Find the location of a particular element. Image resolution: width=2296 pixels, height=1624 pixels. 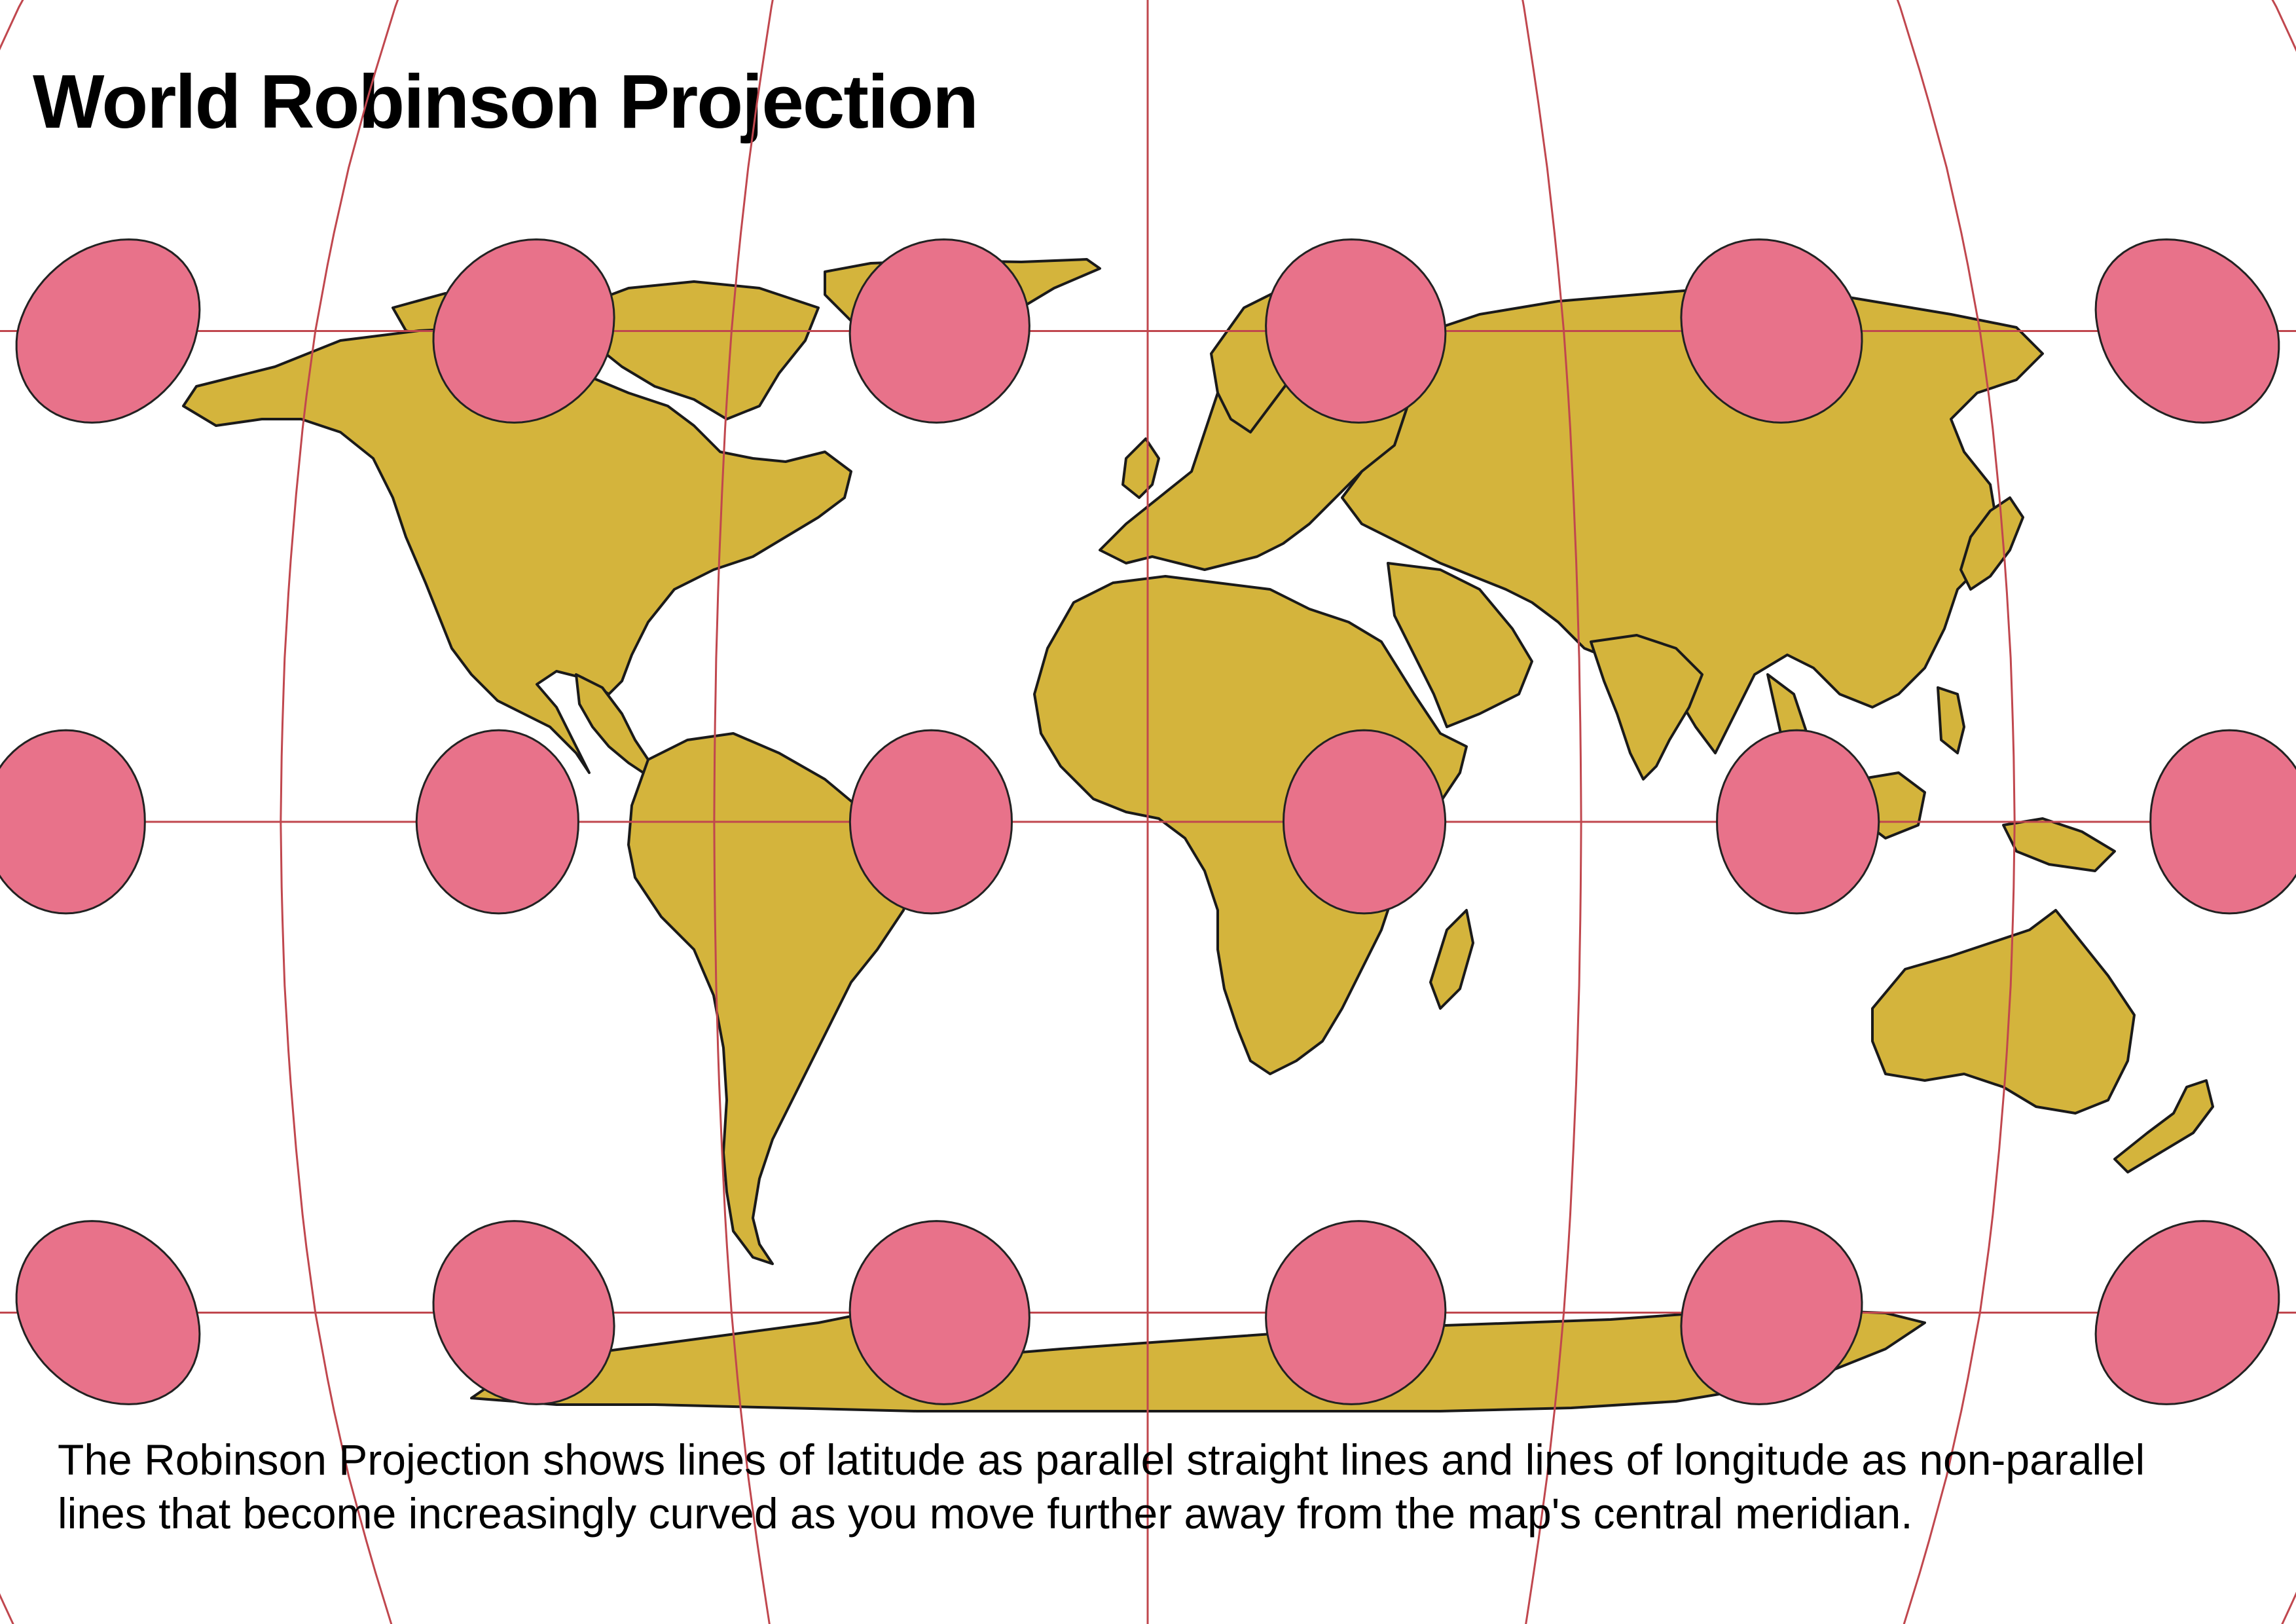

indian-subcontinent is located at coordinates (1647, 707).